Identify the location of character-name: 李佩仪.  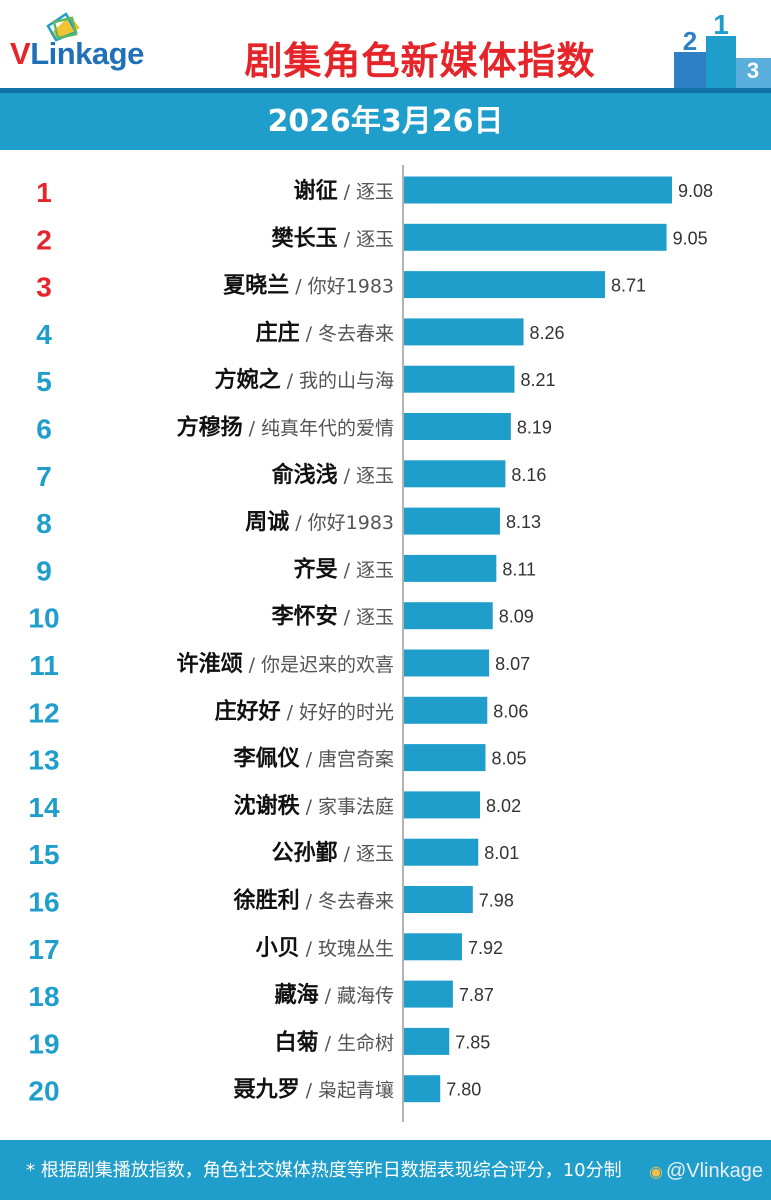
(267, 759).